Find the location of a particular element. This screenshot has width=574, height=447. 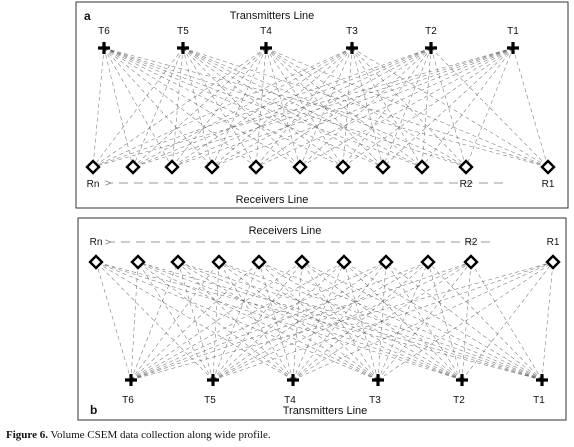

panel-a-transmitter-label: T3 is located at coordinates (352, 31).